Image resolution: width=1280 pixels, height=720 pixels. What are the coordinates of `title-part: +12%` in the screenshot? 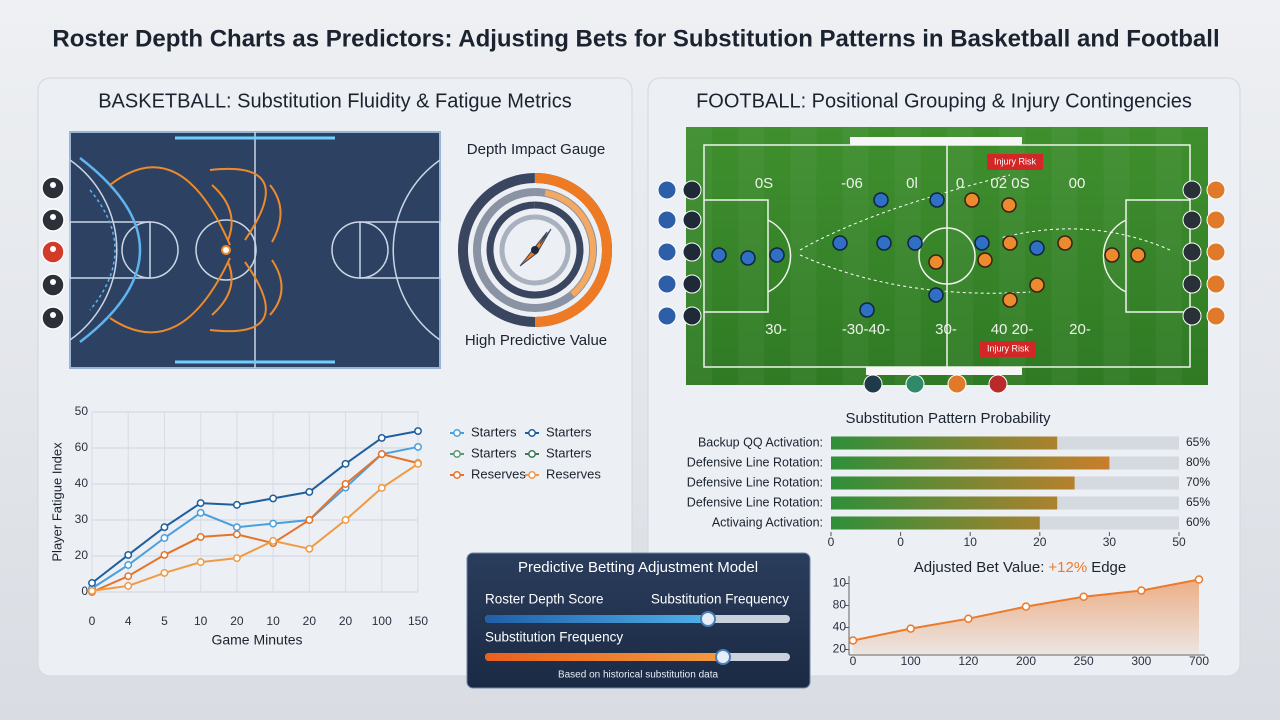 It's located at (1067, 567).